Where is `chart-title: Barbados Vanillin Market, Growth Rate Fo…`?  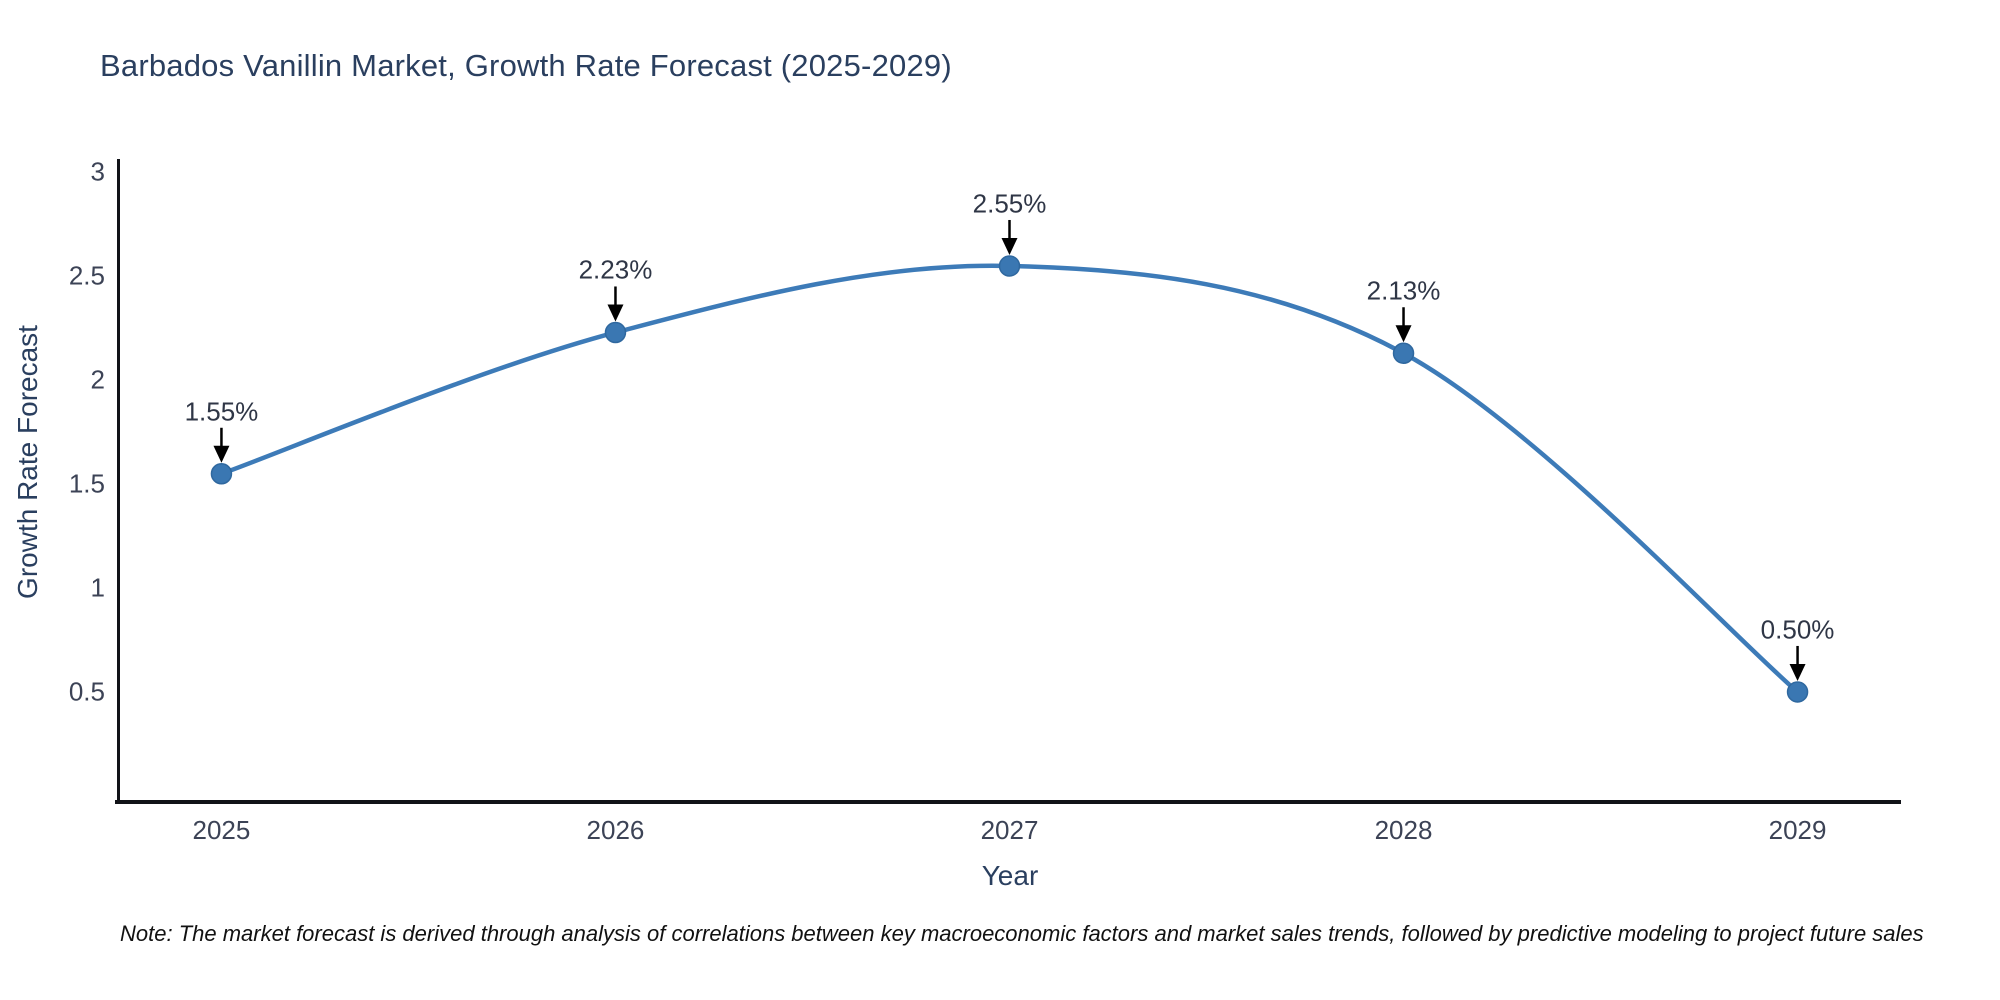
chart-title: Barbados Vanillin Market, Growth Rate Fo… is located at coordinates (526, 65).